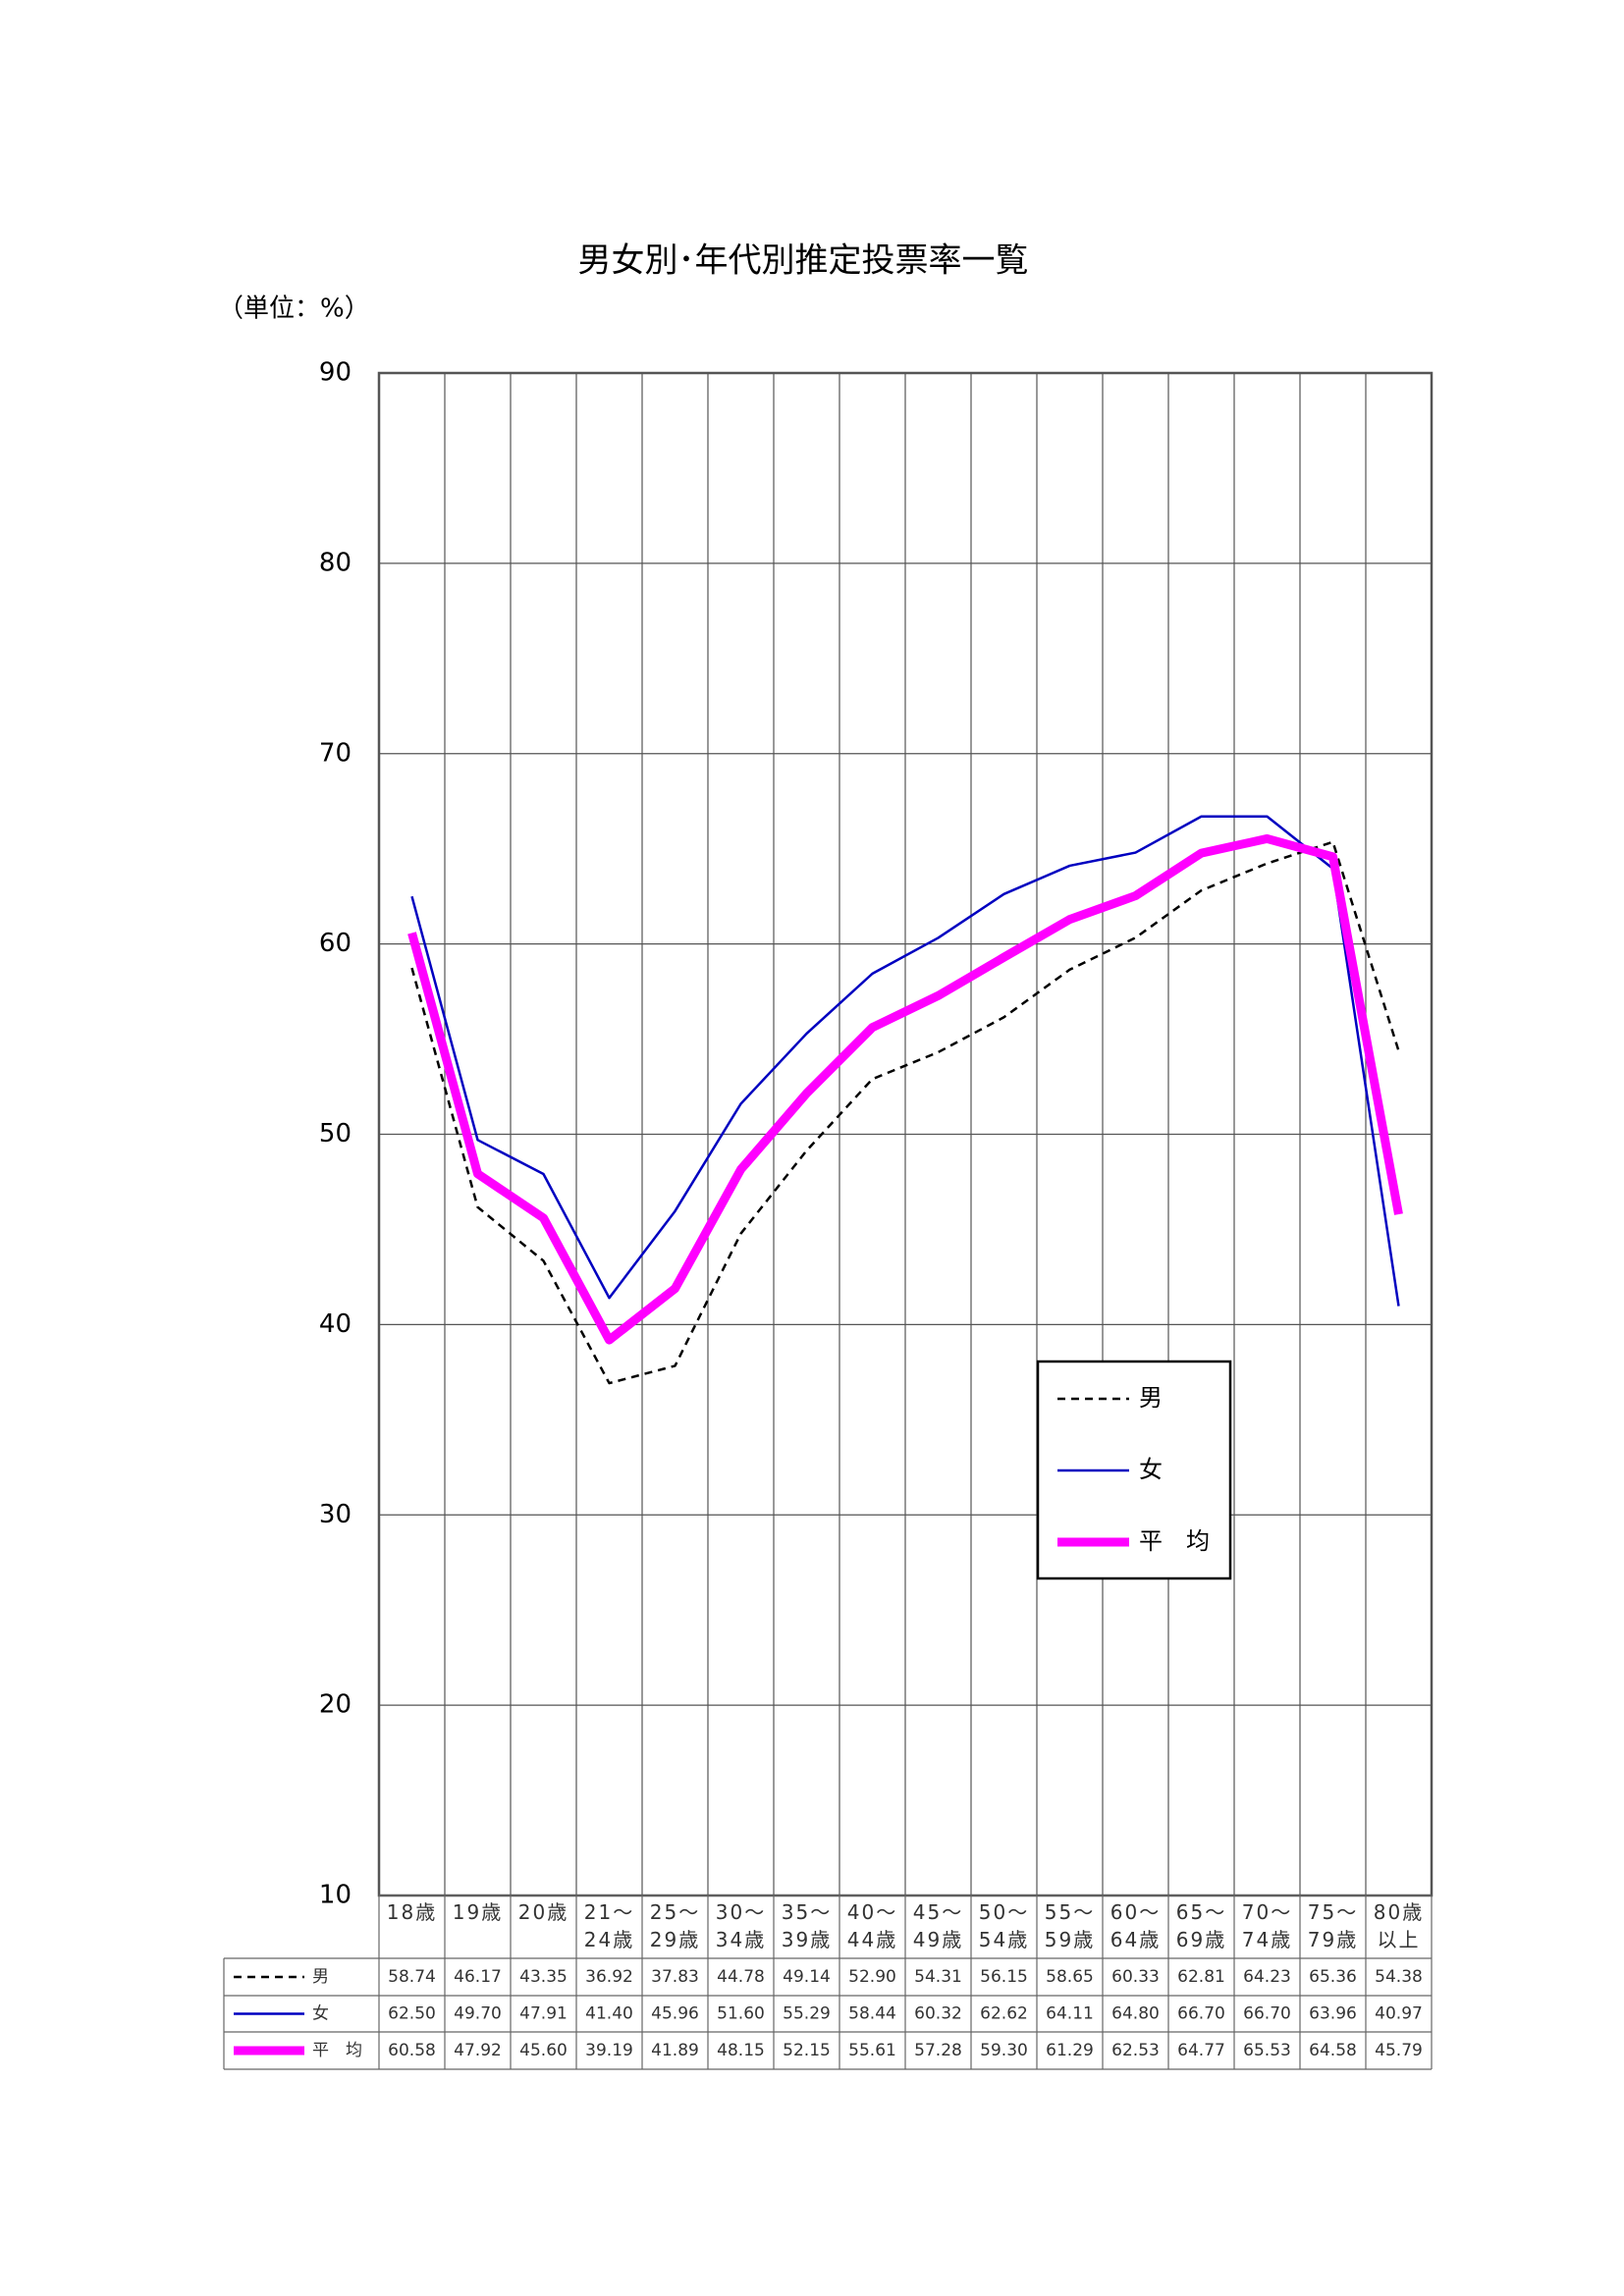  I want to click on table-value: 56.15, so click(1004, 1977).